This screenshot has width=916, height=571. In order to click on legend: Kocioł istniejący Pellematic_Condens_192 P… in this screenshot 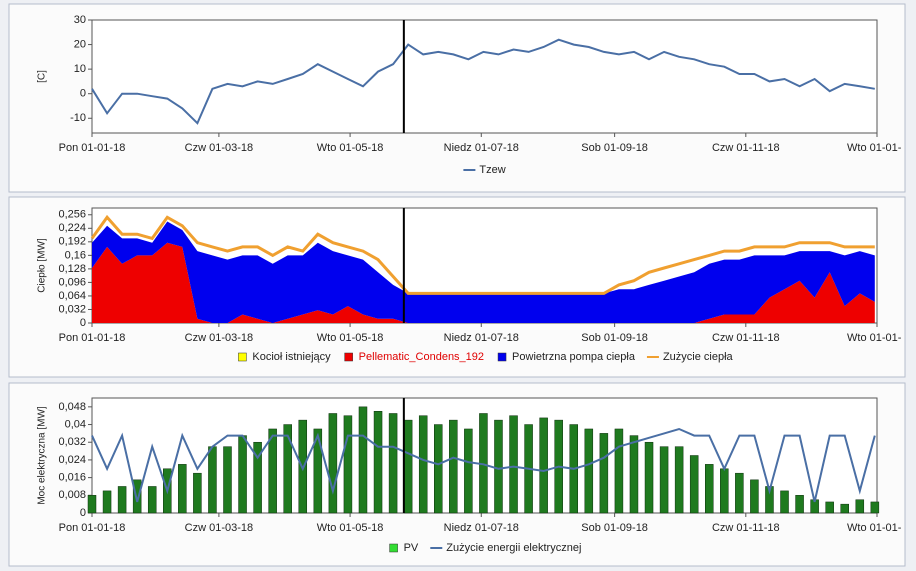, I will do `click(486, 357)`.